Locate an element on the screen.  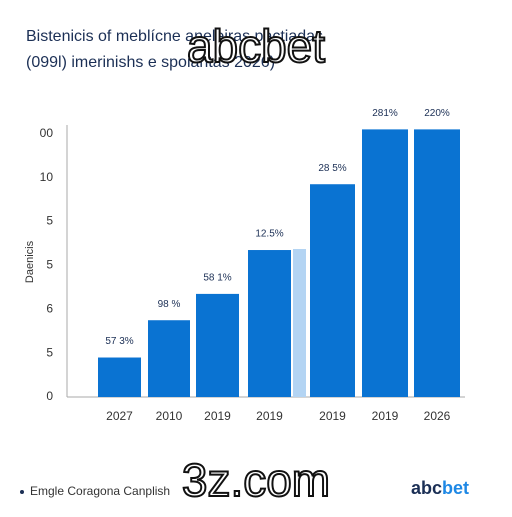
logo-part: bet is located at coordinates (455, 488).